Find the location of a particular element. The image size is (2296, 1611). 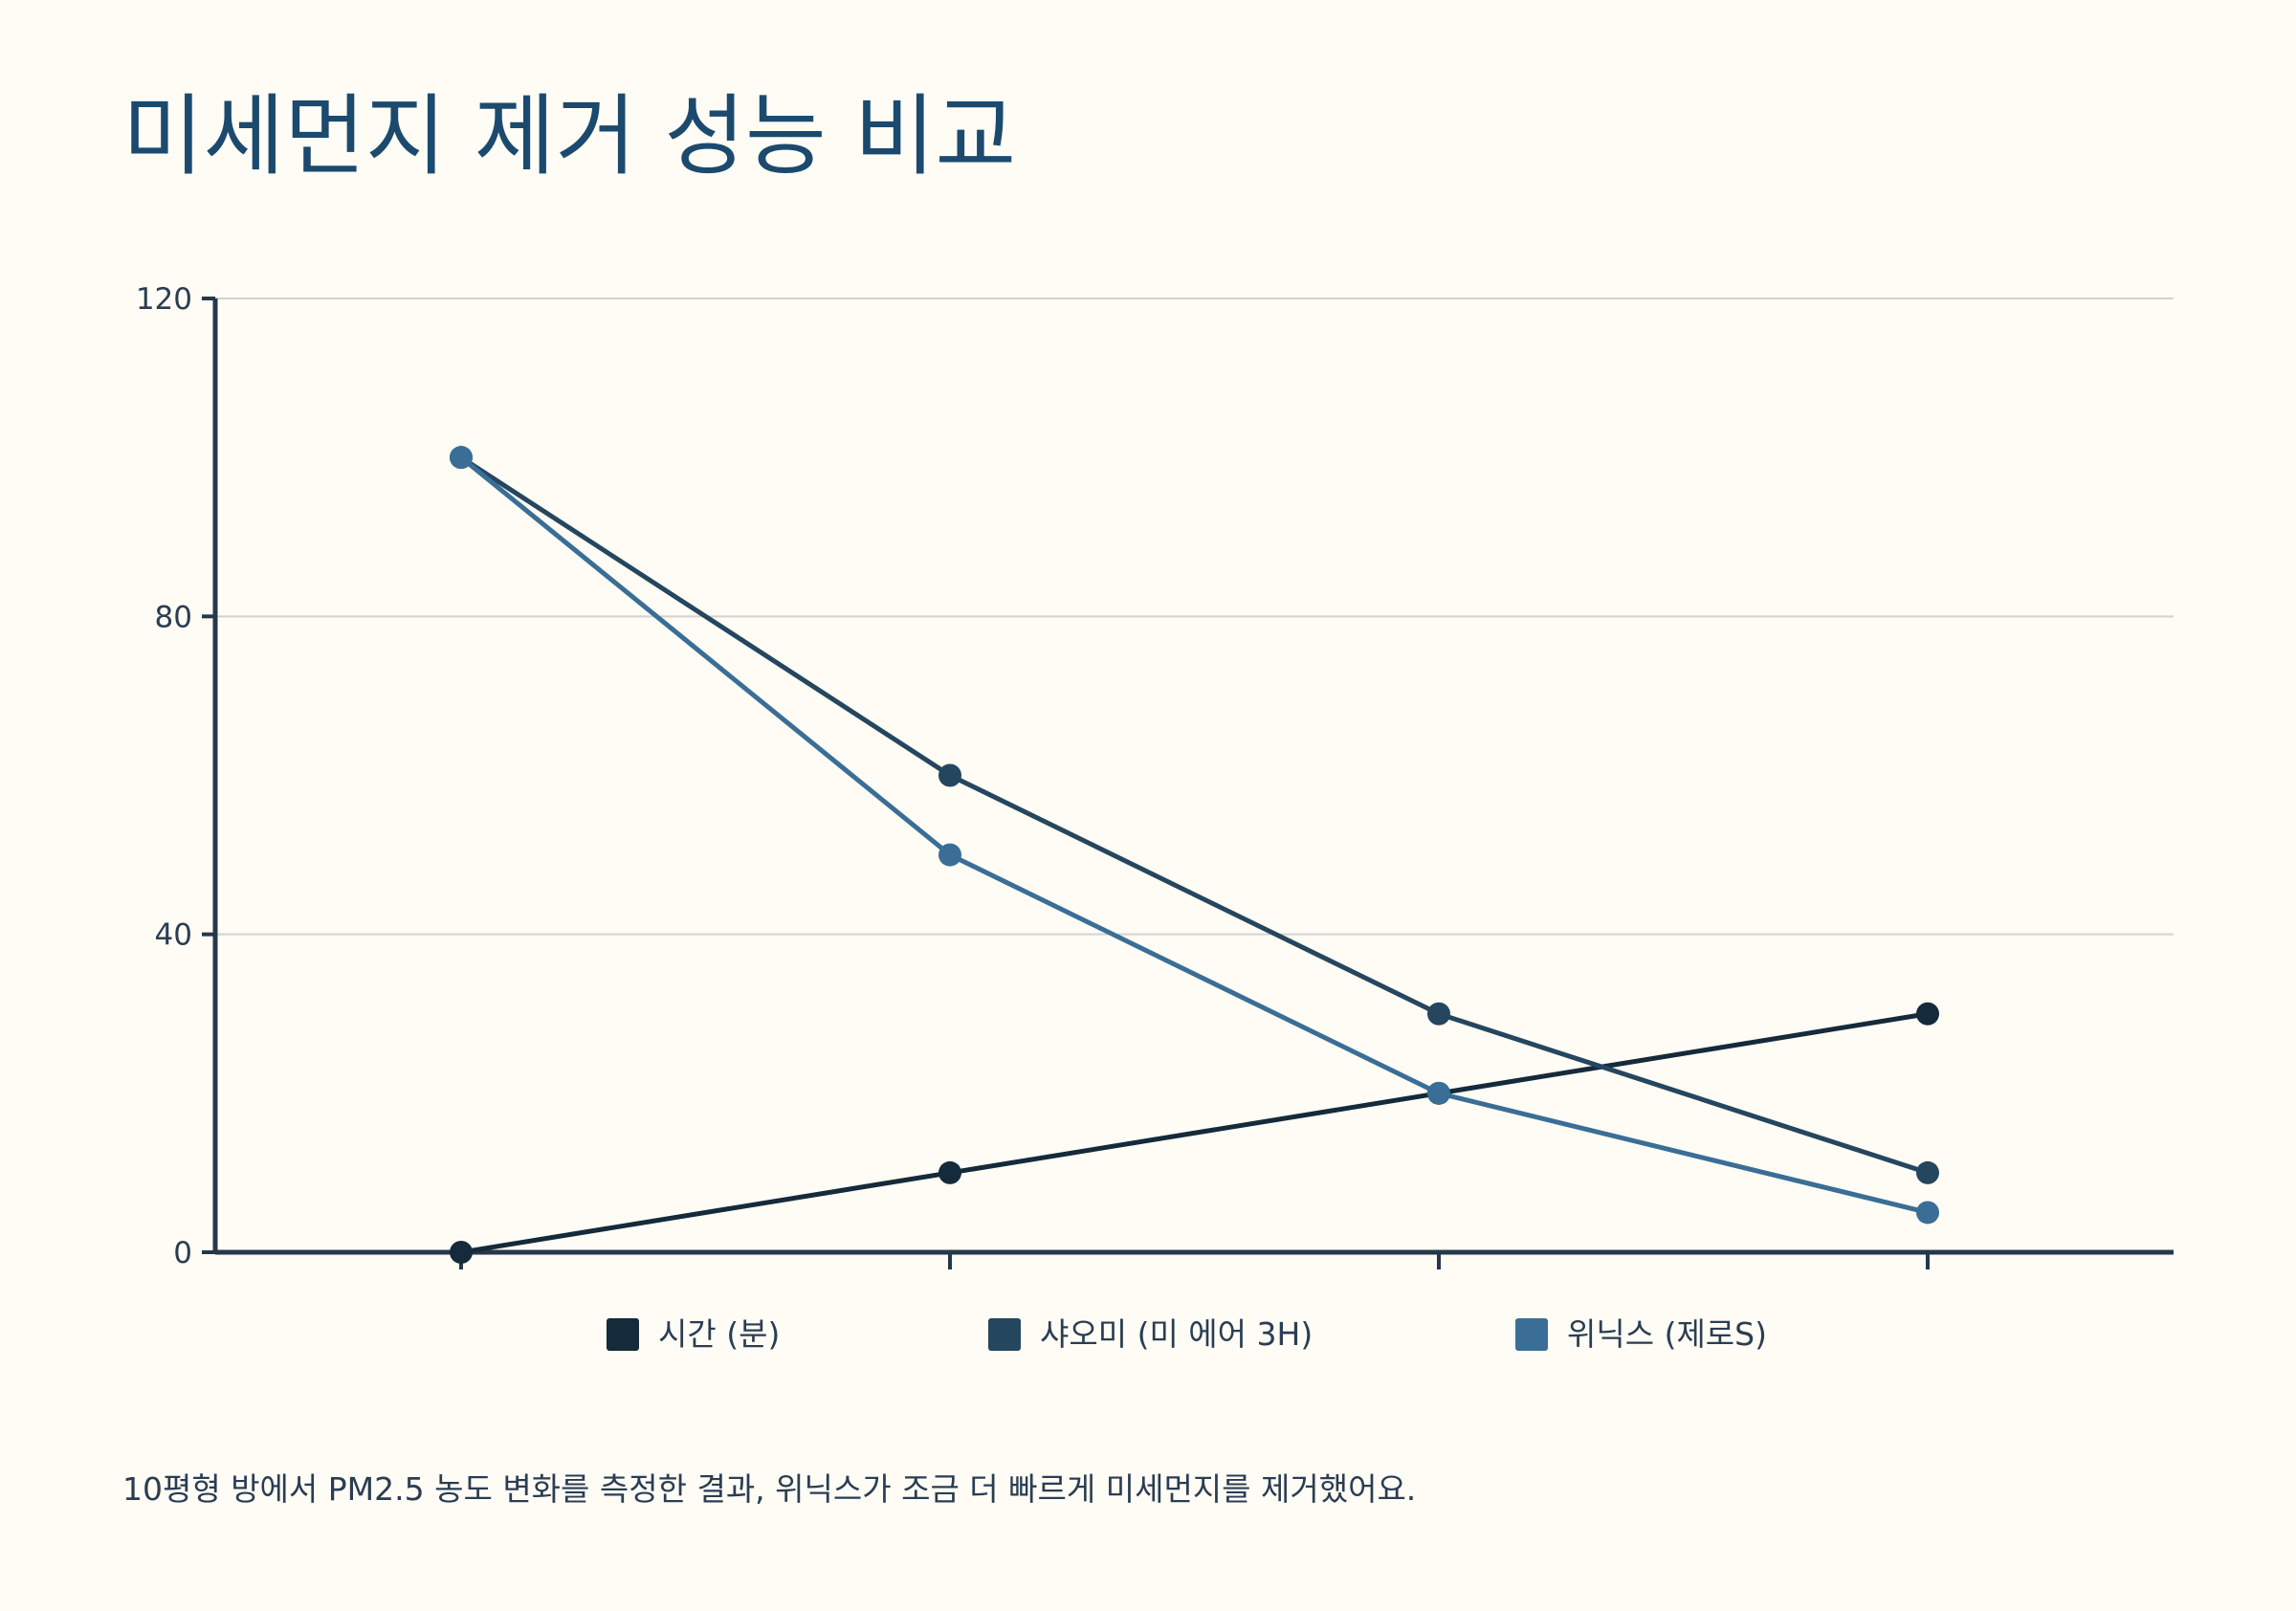

legend-label-1: 샤오미 (미 에어 3H) is located at coordinates (1177, 1334).